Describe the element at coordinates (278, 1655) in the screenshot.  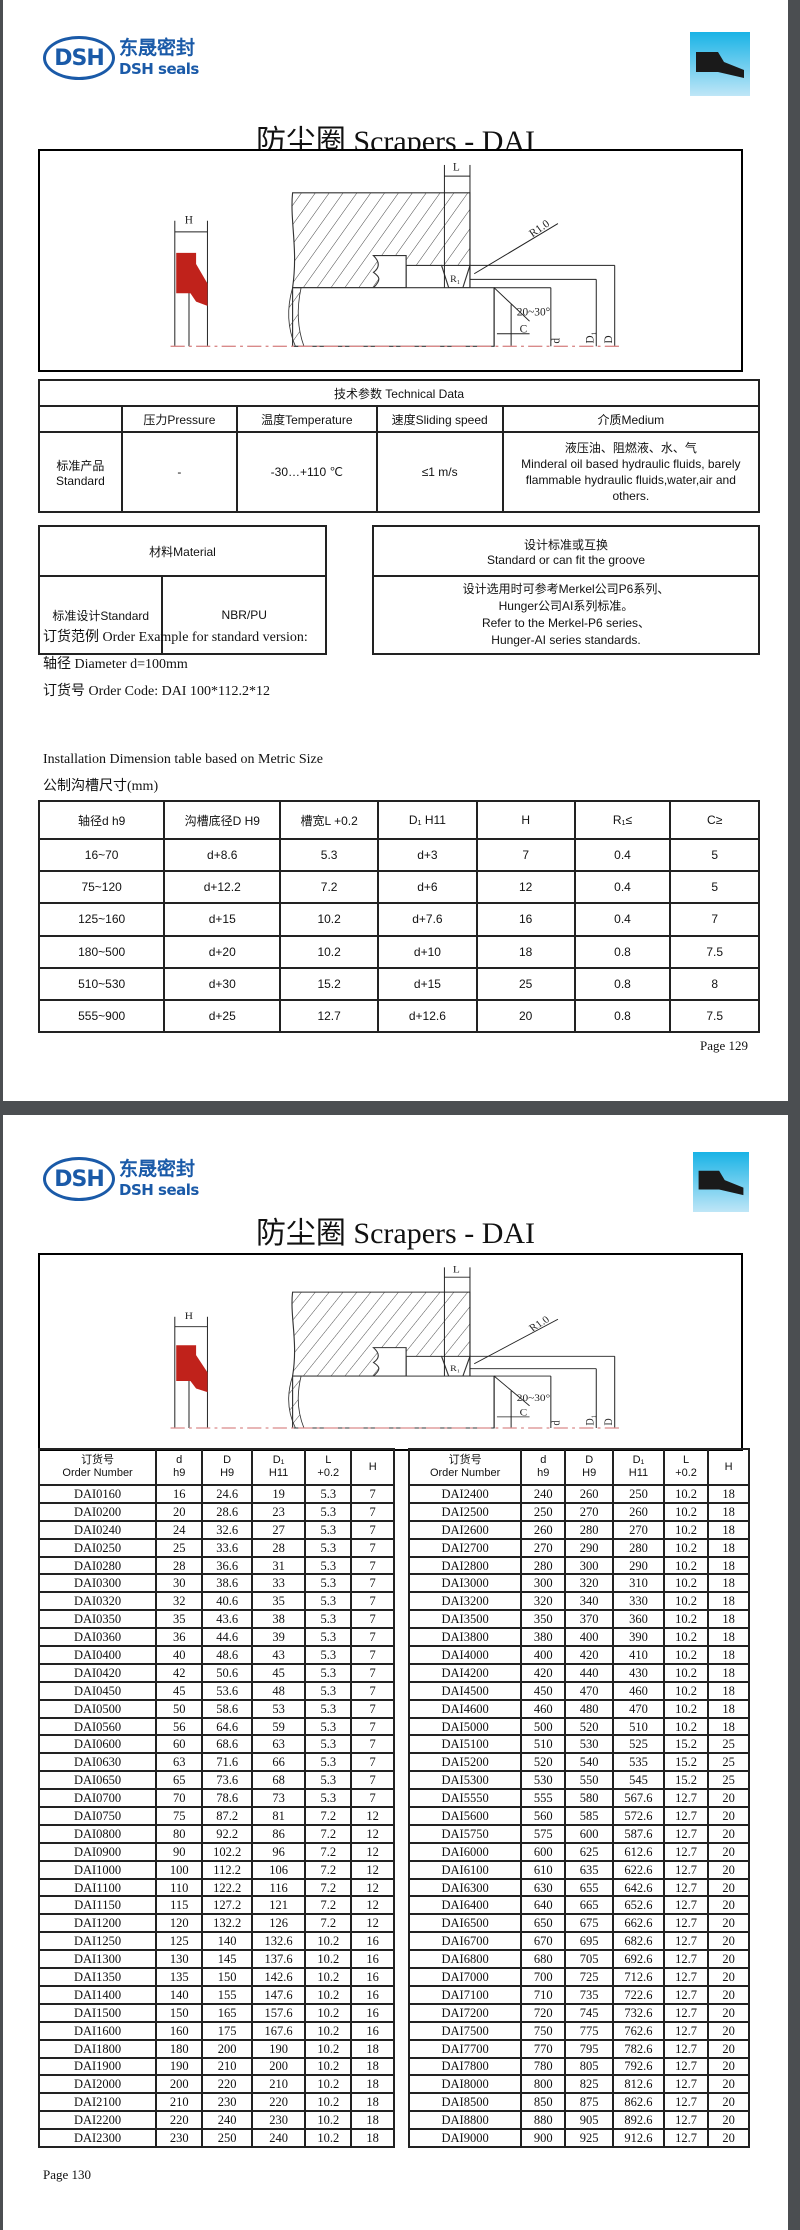
I see `order-dimension-cell: 43` at that location.